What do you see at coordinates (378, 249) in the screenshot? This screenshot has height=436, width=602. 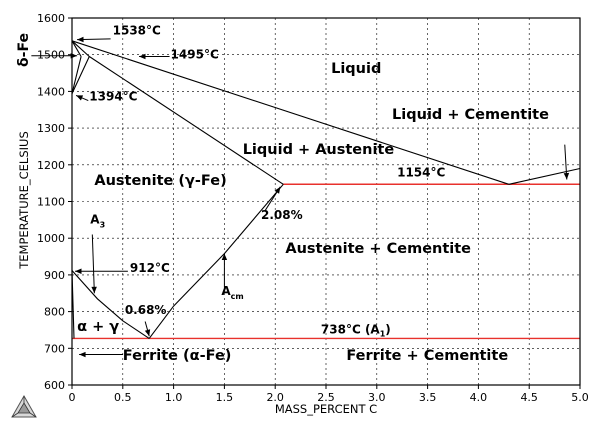 I see `region-label: Austenite + Cementite` at bounding box center [378, 249].